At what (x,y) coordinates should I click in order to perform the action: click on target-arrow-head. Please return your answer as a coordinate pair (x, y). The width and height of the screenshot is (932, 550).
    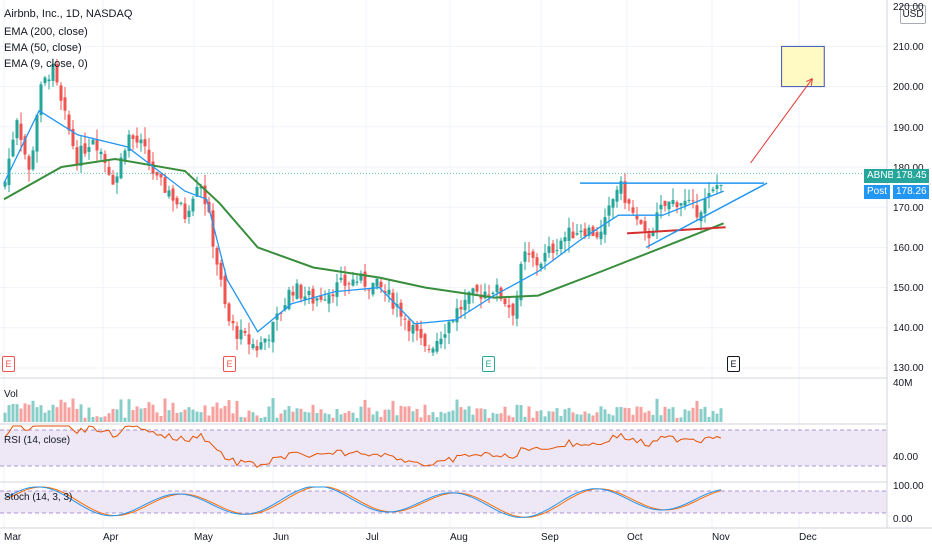
    Looking at the image, I should click on (809, 82).